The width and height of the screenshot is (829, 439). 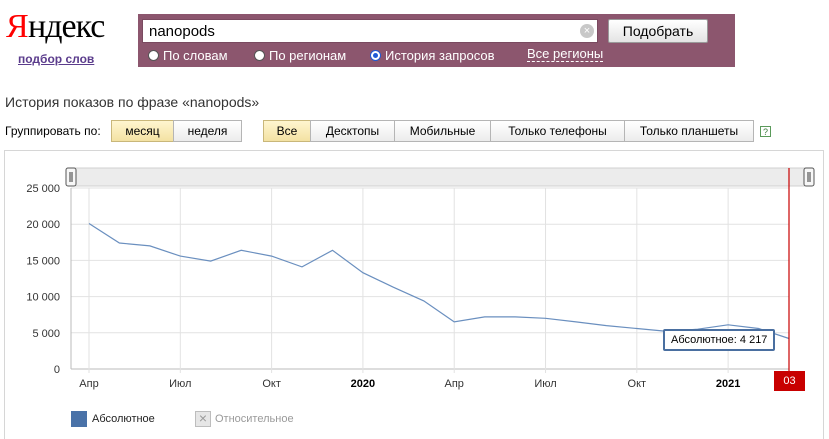 I want to click on x-tick-label: 2021, so click(x=728, y=384).